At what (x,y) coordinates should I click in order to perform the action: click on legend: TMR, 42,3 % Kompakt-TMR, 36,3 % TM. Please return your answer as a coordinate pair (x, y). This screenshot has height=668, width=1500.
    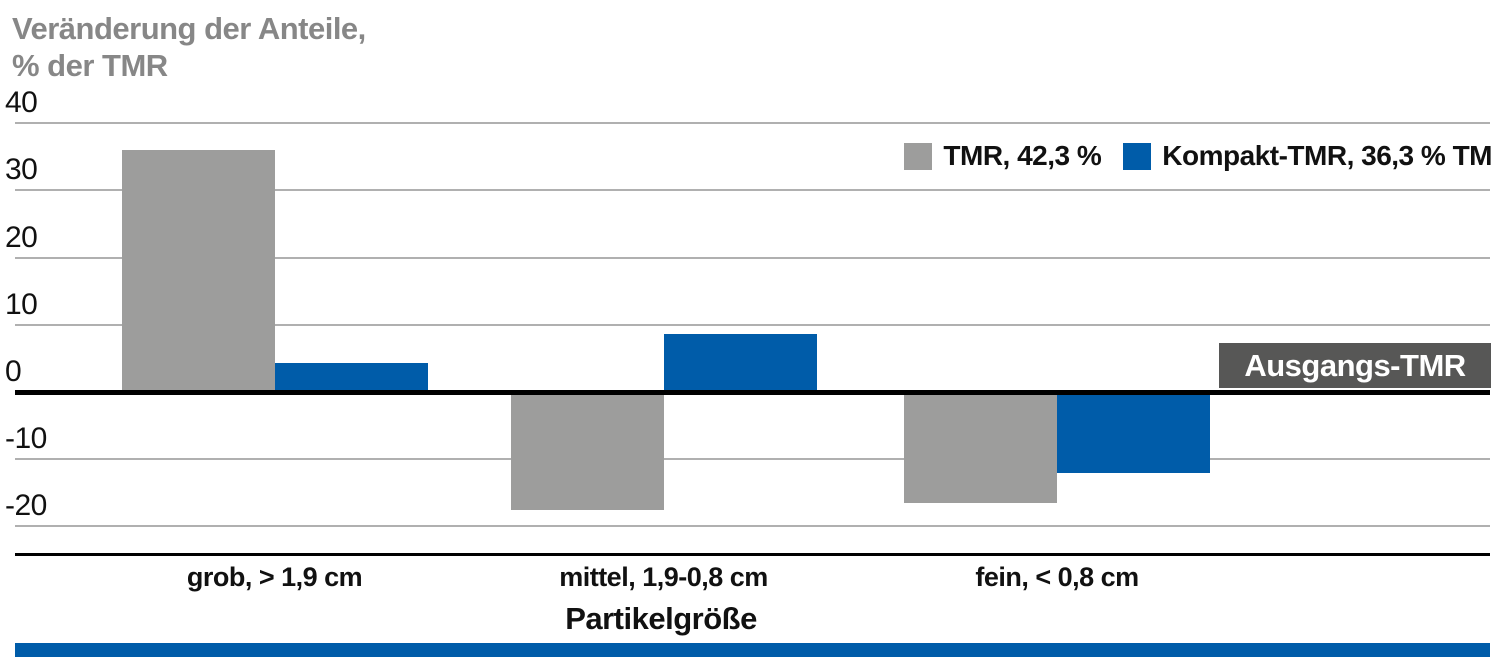
    Looking at the image, I should click on (1198, 156).